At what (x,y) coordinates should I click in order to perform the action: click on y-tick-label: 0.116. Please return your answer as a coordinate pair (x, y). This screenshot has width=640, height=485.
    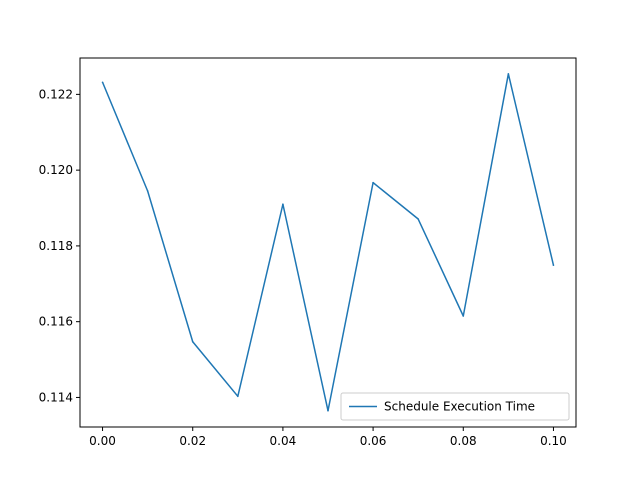
    Looking at the image, I should click on (56, 322).